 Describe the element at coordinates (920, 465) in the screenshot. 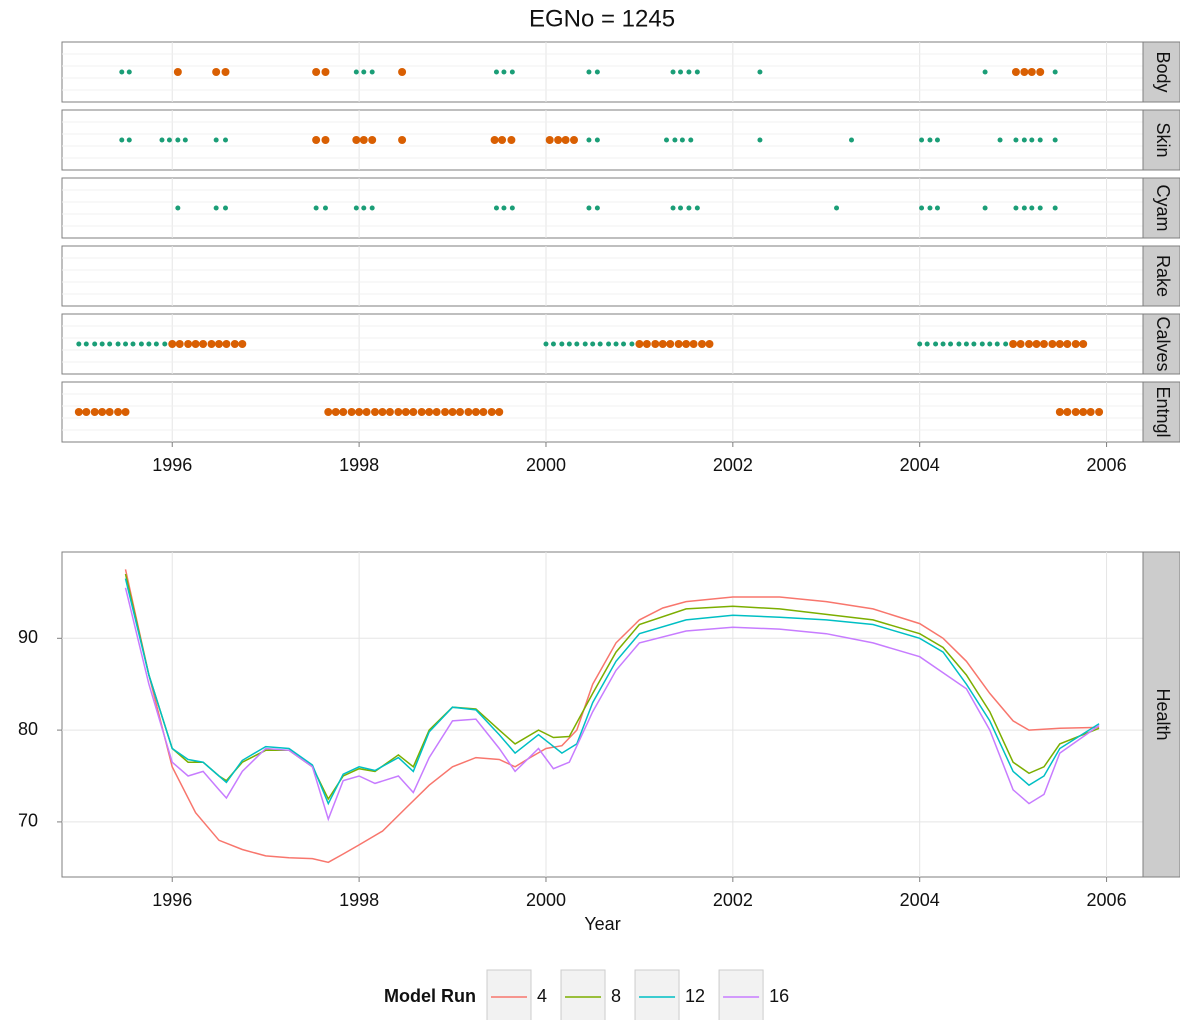

I see `x-tick-label: 2004` at that location.